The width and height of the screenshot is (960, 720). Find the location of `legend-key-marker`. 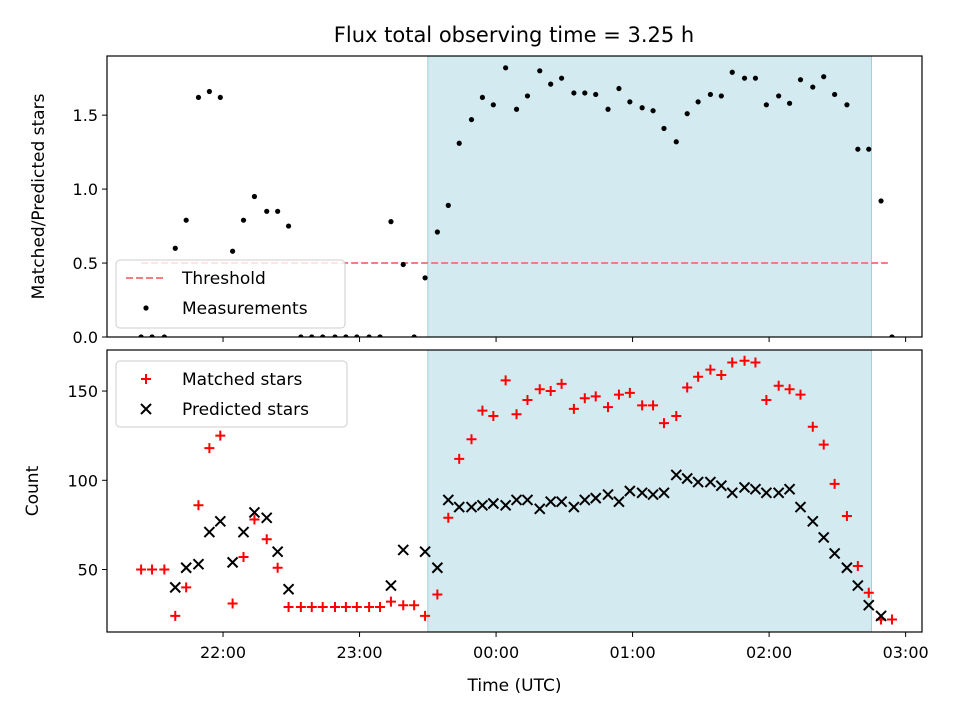

legend-key-marker is located at coordinates (146, 409).